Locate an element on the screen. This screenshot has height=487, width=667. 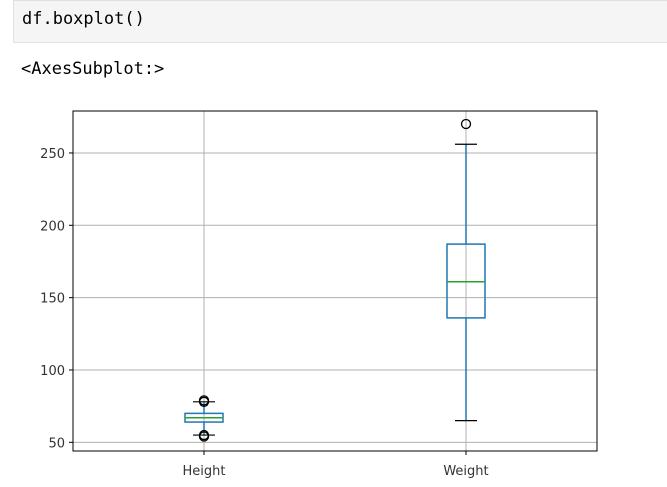
y-tick-label: 50 is located at coordinates (56, 443).